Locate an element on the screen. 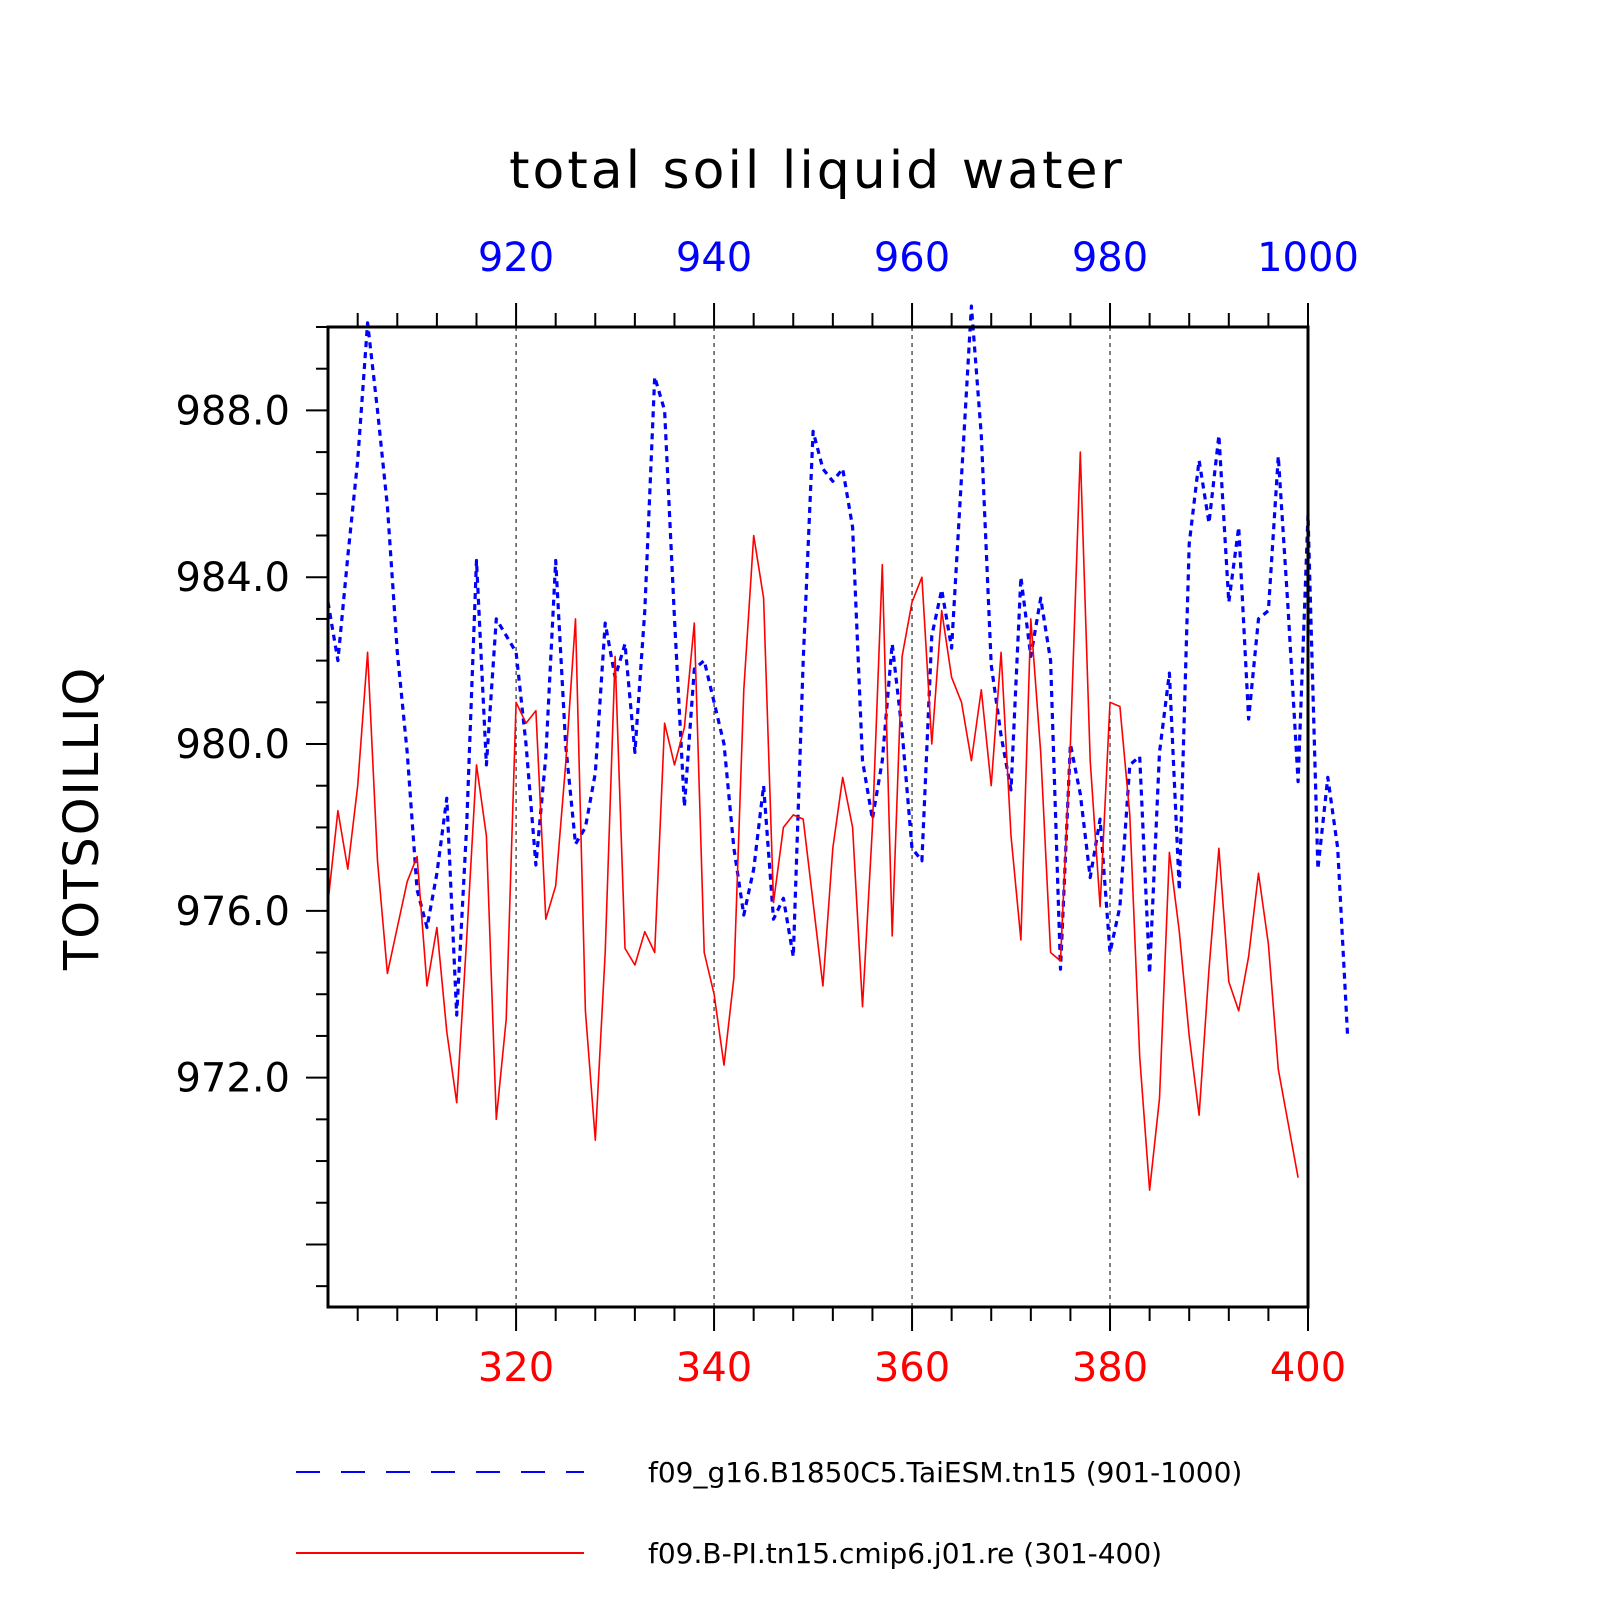  x-bottom-tick-label-340: 340 is located at coordinates (714, 1368).